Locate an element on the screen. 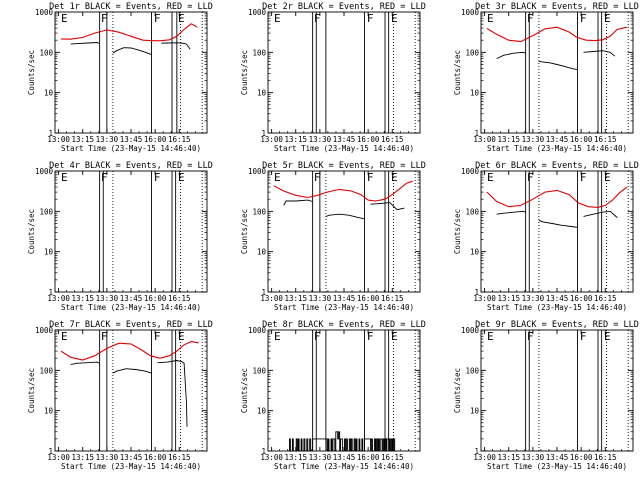  subplot-title: Det 5r BLACK = Events, RED = LLD is located at coordinates (344, 166).